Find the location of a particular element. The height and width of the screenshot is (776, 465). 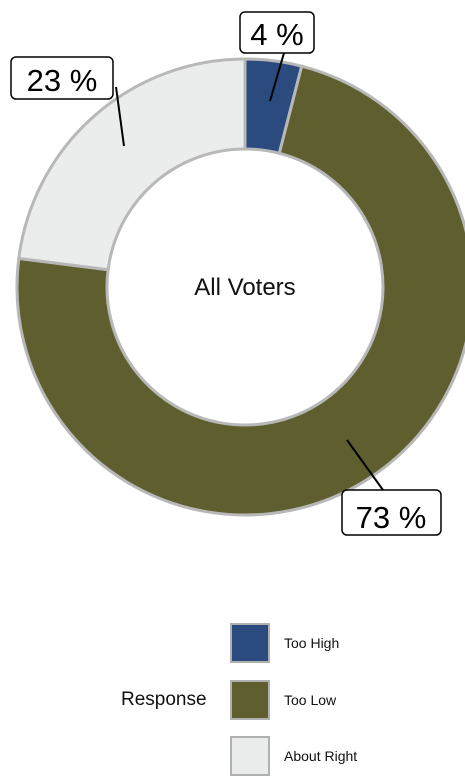

leader-line-about-right is located at coordinates (120, 116).